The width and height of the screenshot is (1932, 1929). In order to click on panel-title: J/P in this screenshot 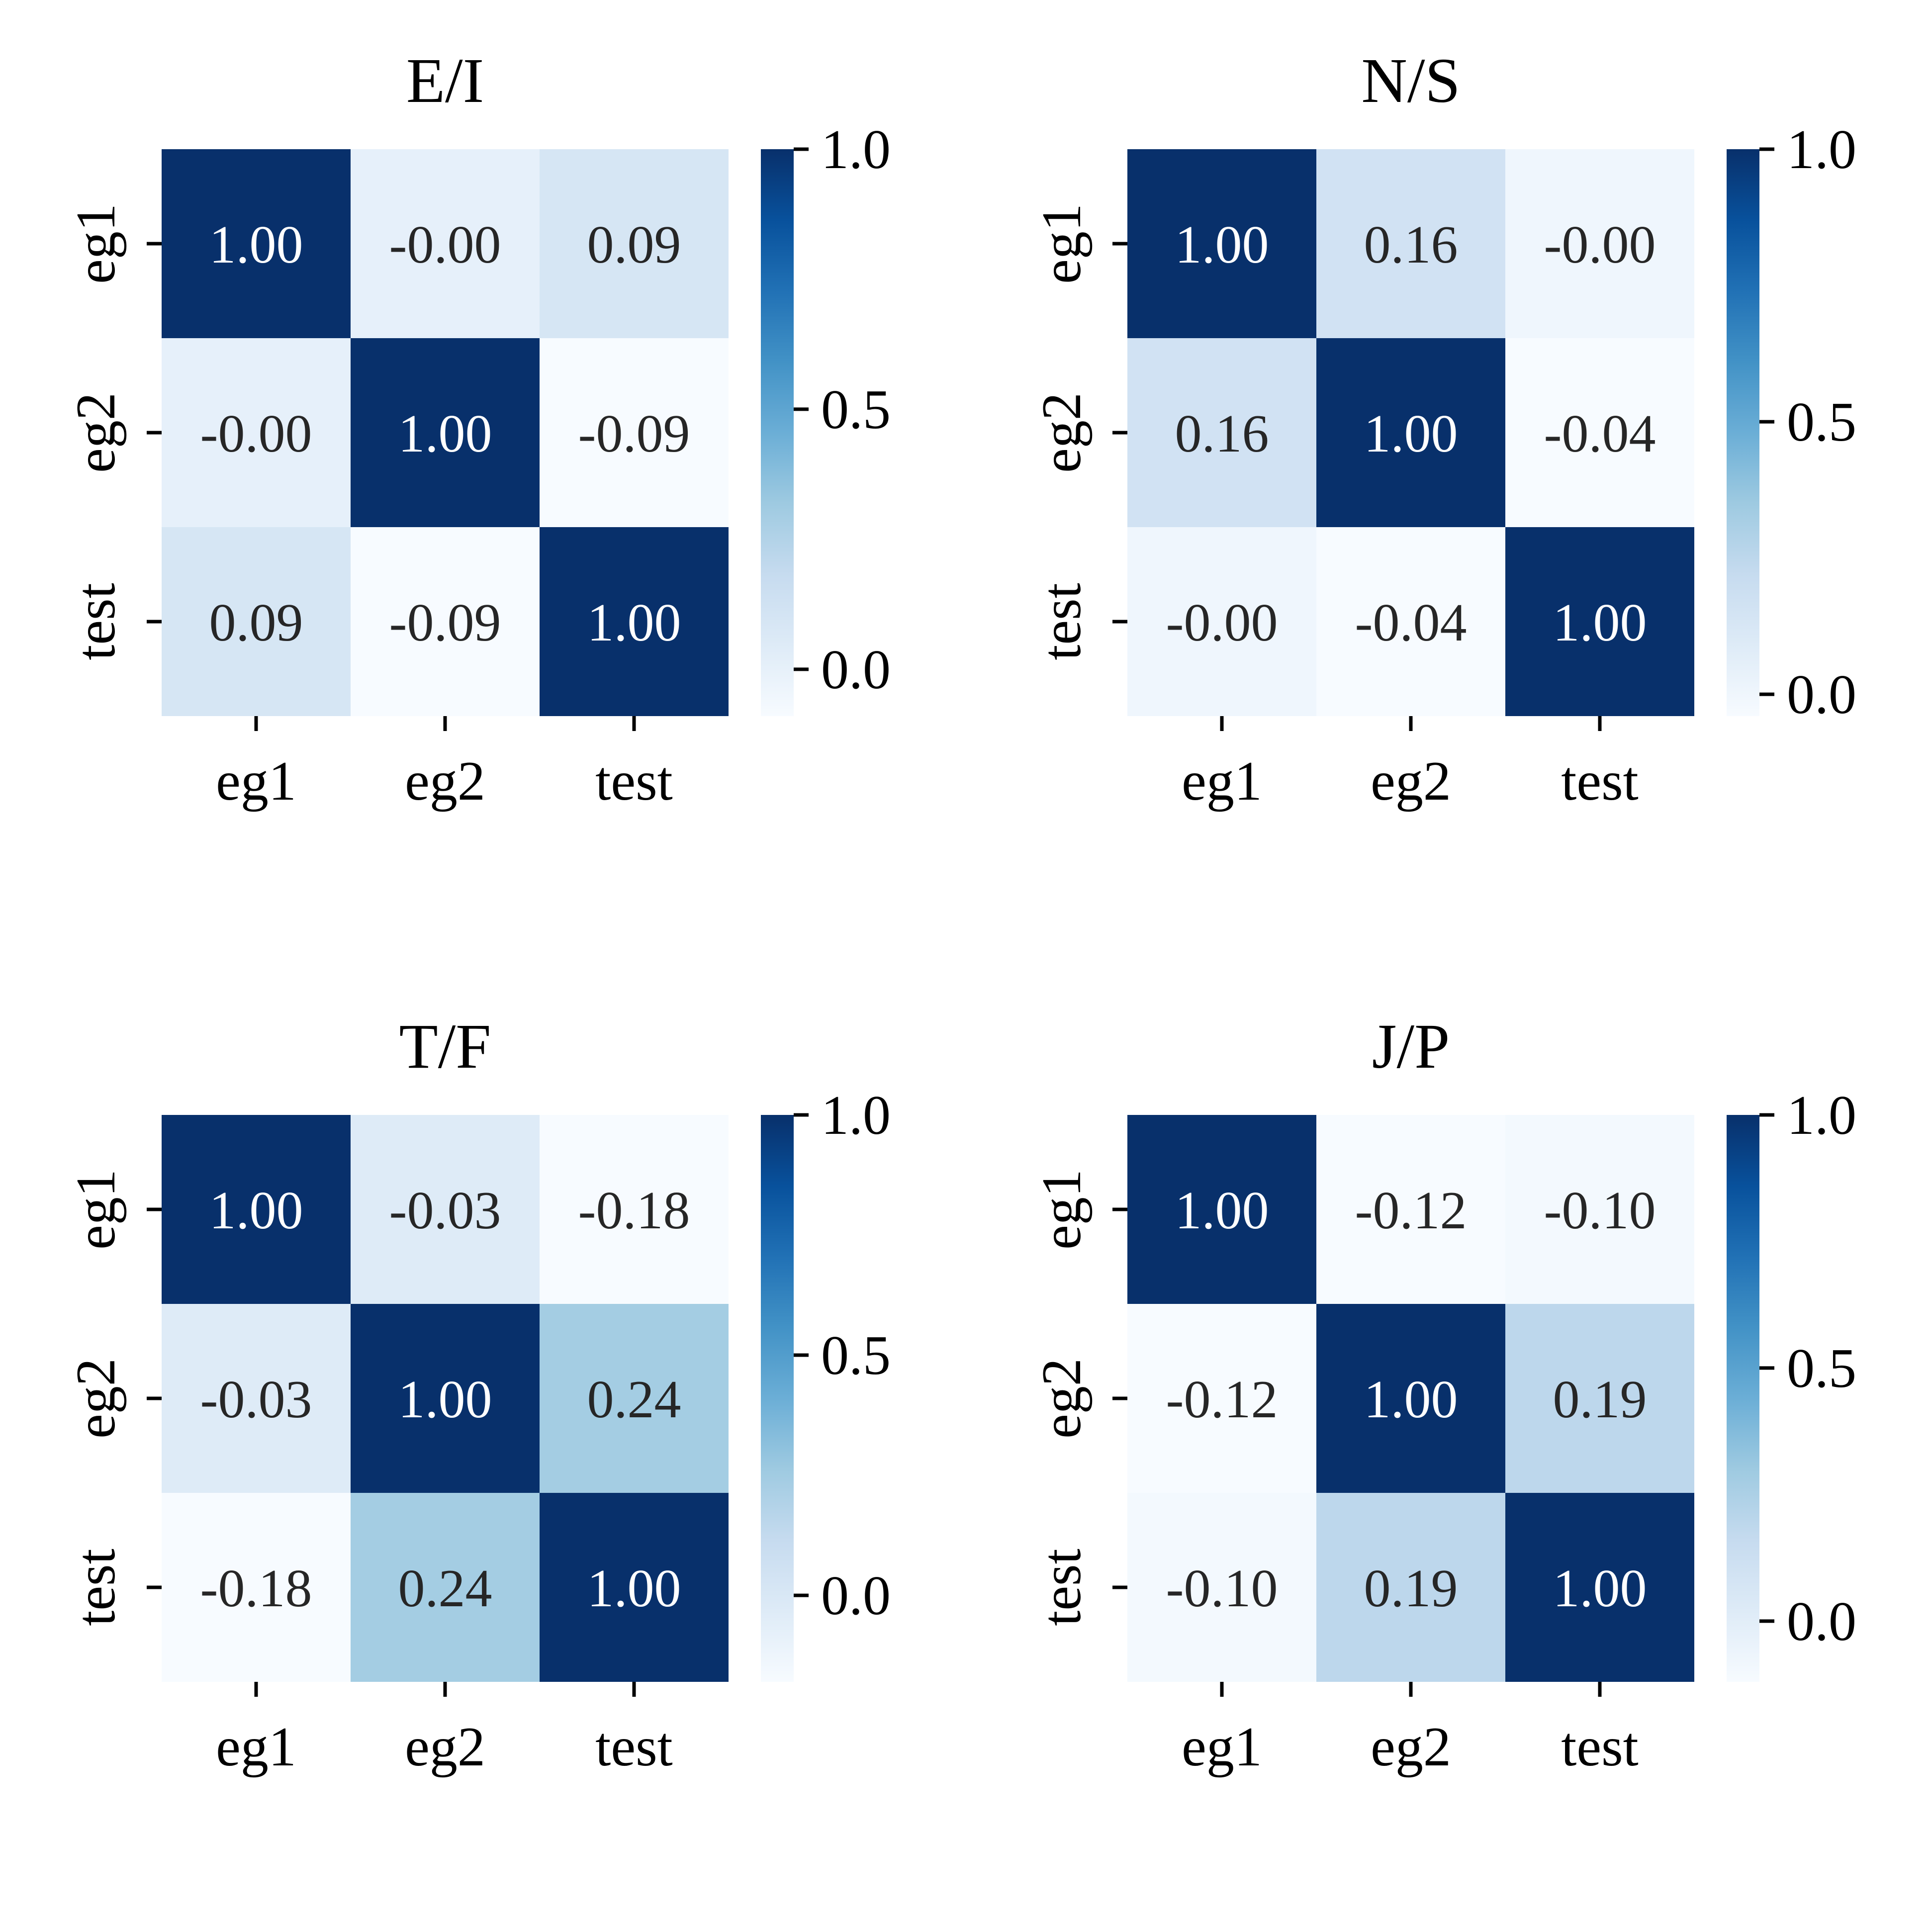, I will do `click(1411, 1046)`.